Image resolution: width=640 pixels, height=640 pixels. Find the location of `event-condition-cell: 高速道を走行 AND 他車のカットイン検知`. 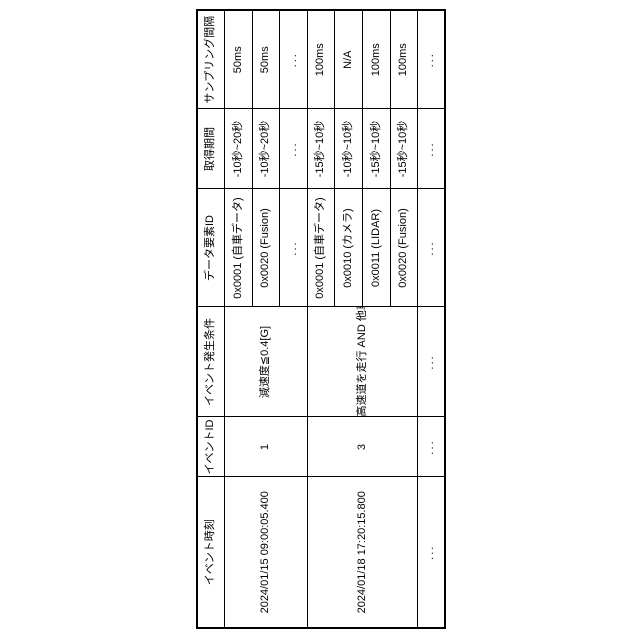

event-condition-cell: 高速道を走行 AND 他車のカットイン検知 is located at coordinates (362, 362).